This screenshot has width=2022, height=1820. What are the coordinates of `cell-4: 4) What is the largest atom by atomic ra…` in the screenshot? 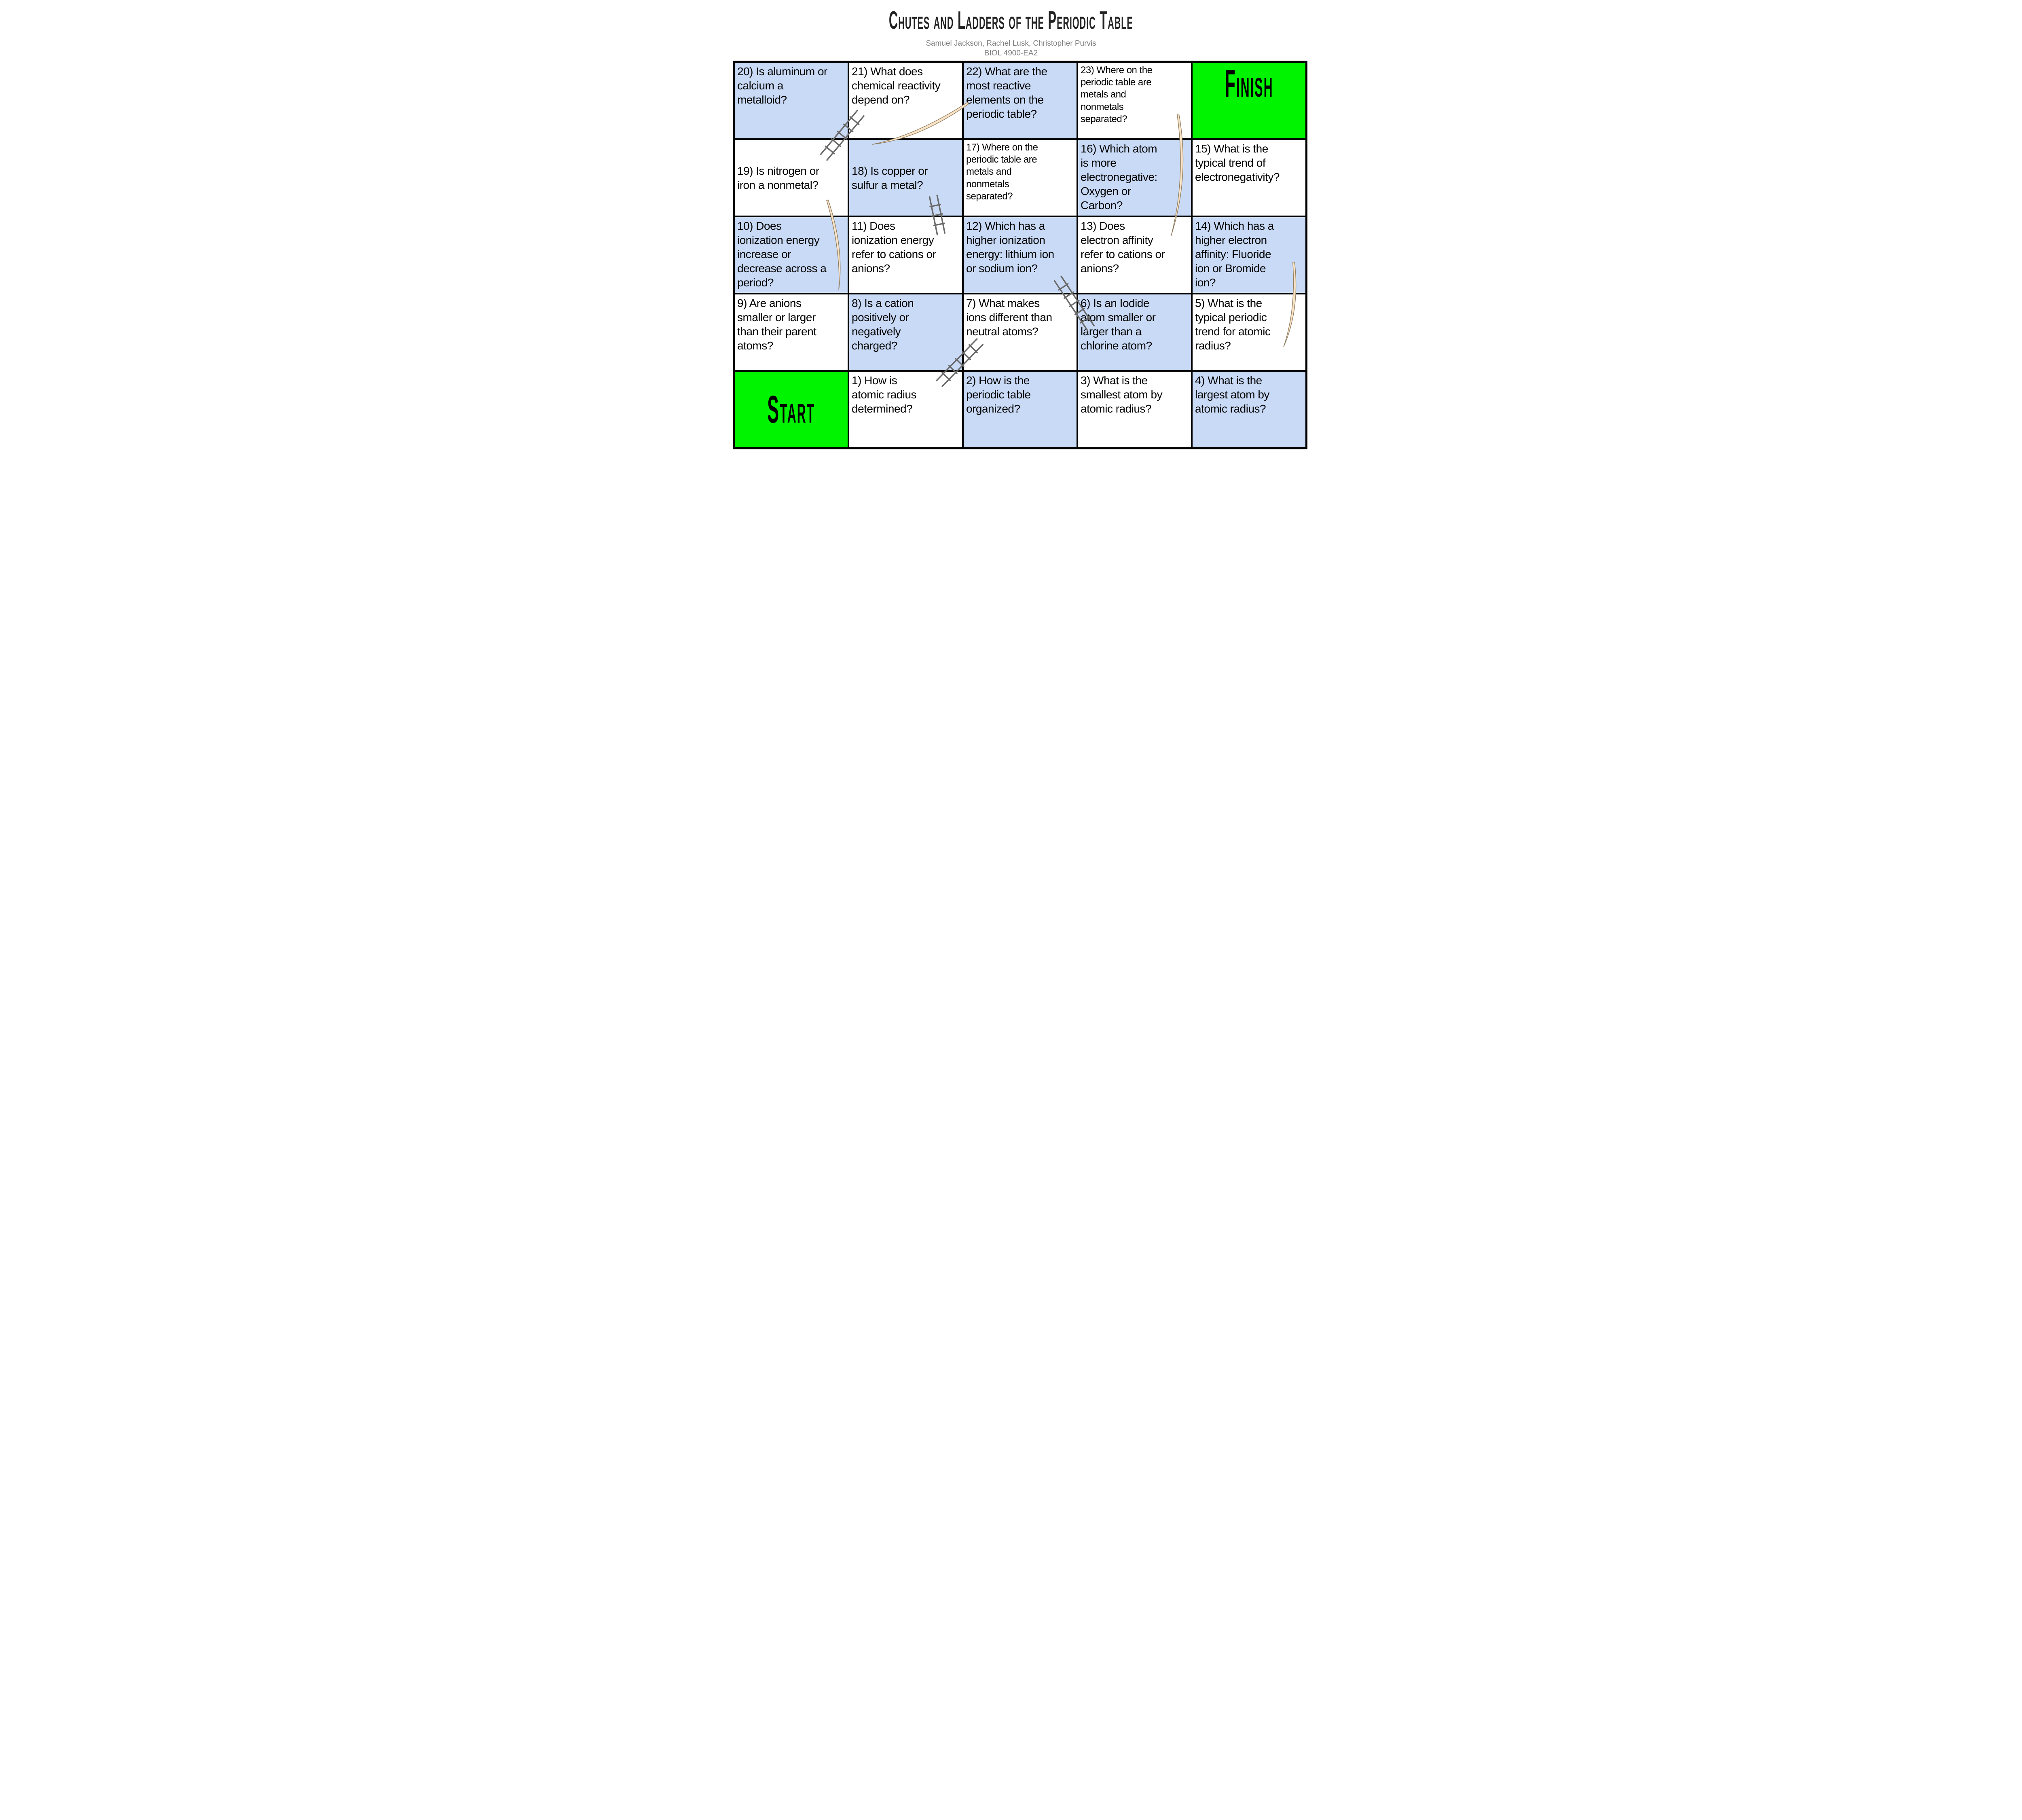 It's located at (1249, 409).